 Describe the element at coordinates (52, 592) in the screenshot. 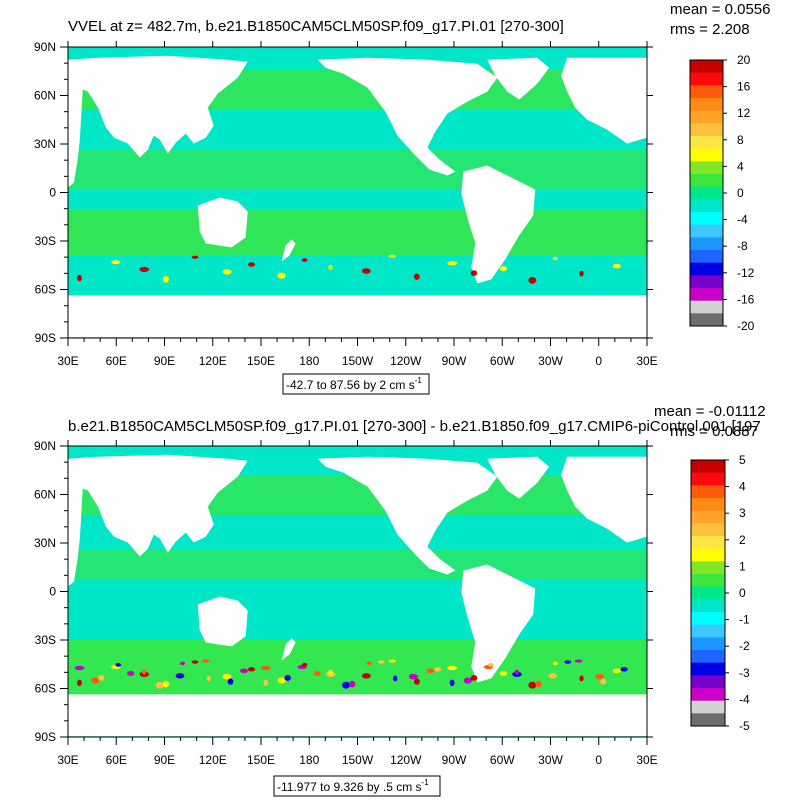

I see `panel-2-ytick-label: 0` at that location.